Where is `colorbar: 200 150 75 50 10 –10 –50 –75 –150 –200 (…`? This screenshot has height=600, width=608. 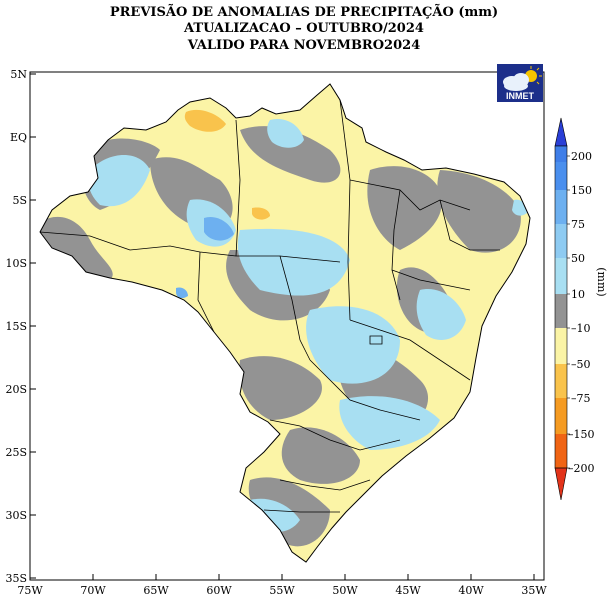 colorbar: 200 150 75 50 10 –10 –50 –75 –150 –200 (… is located at coordinates (581, 309).